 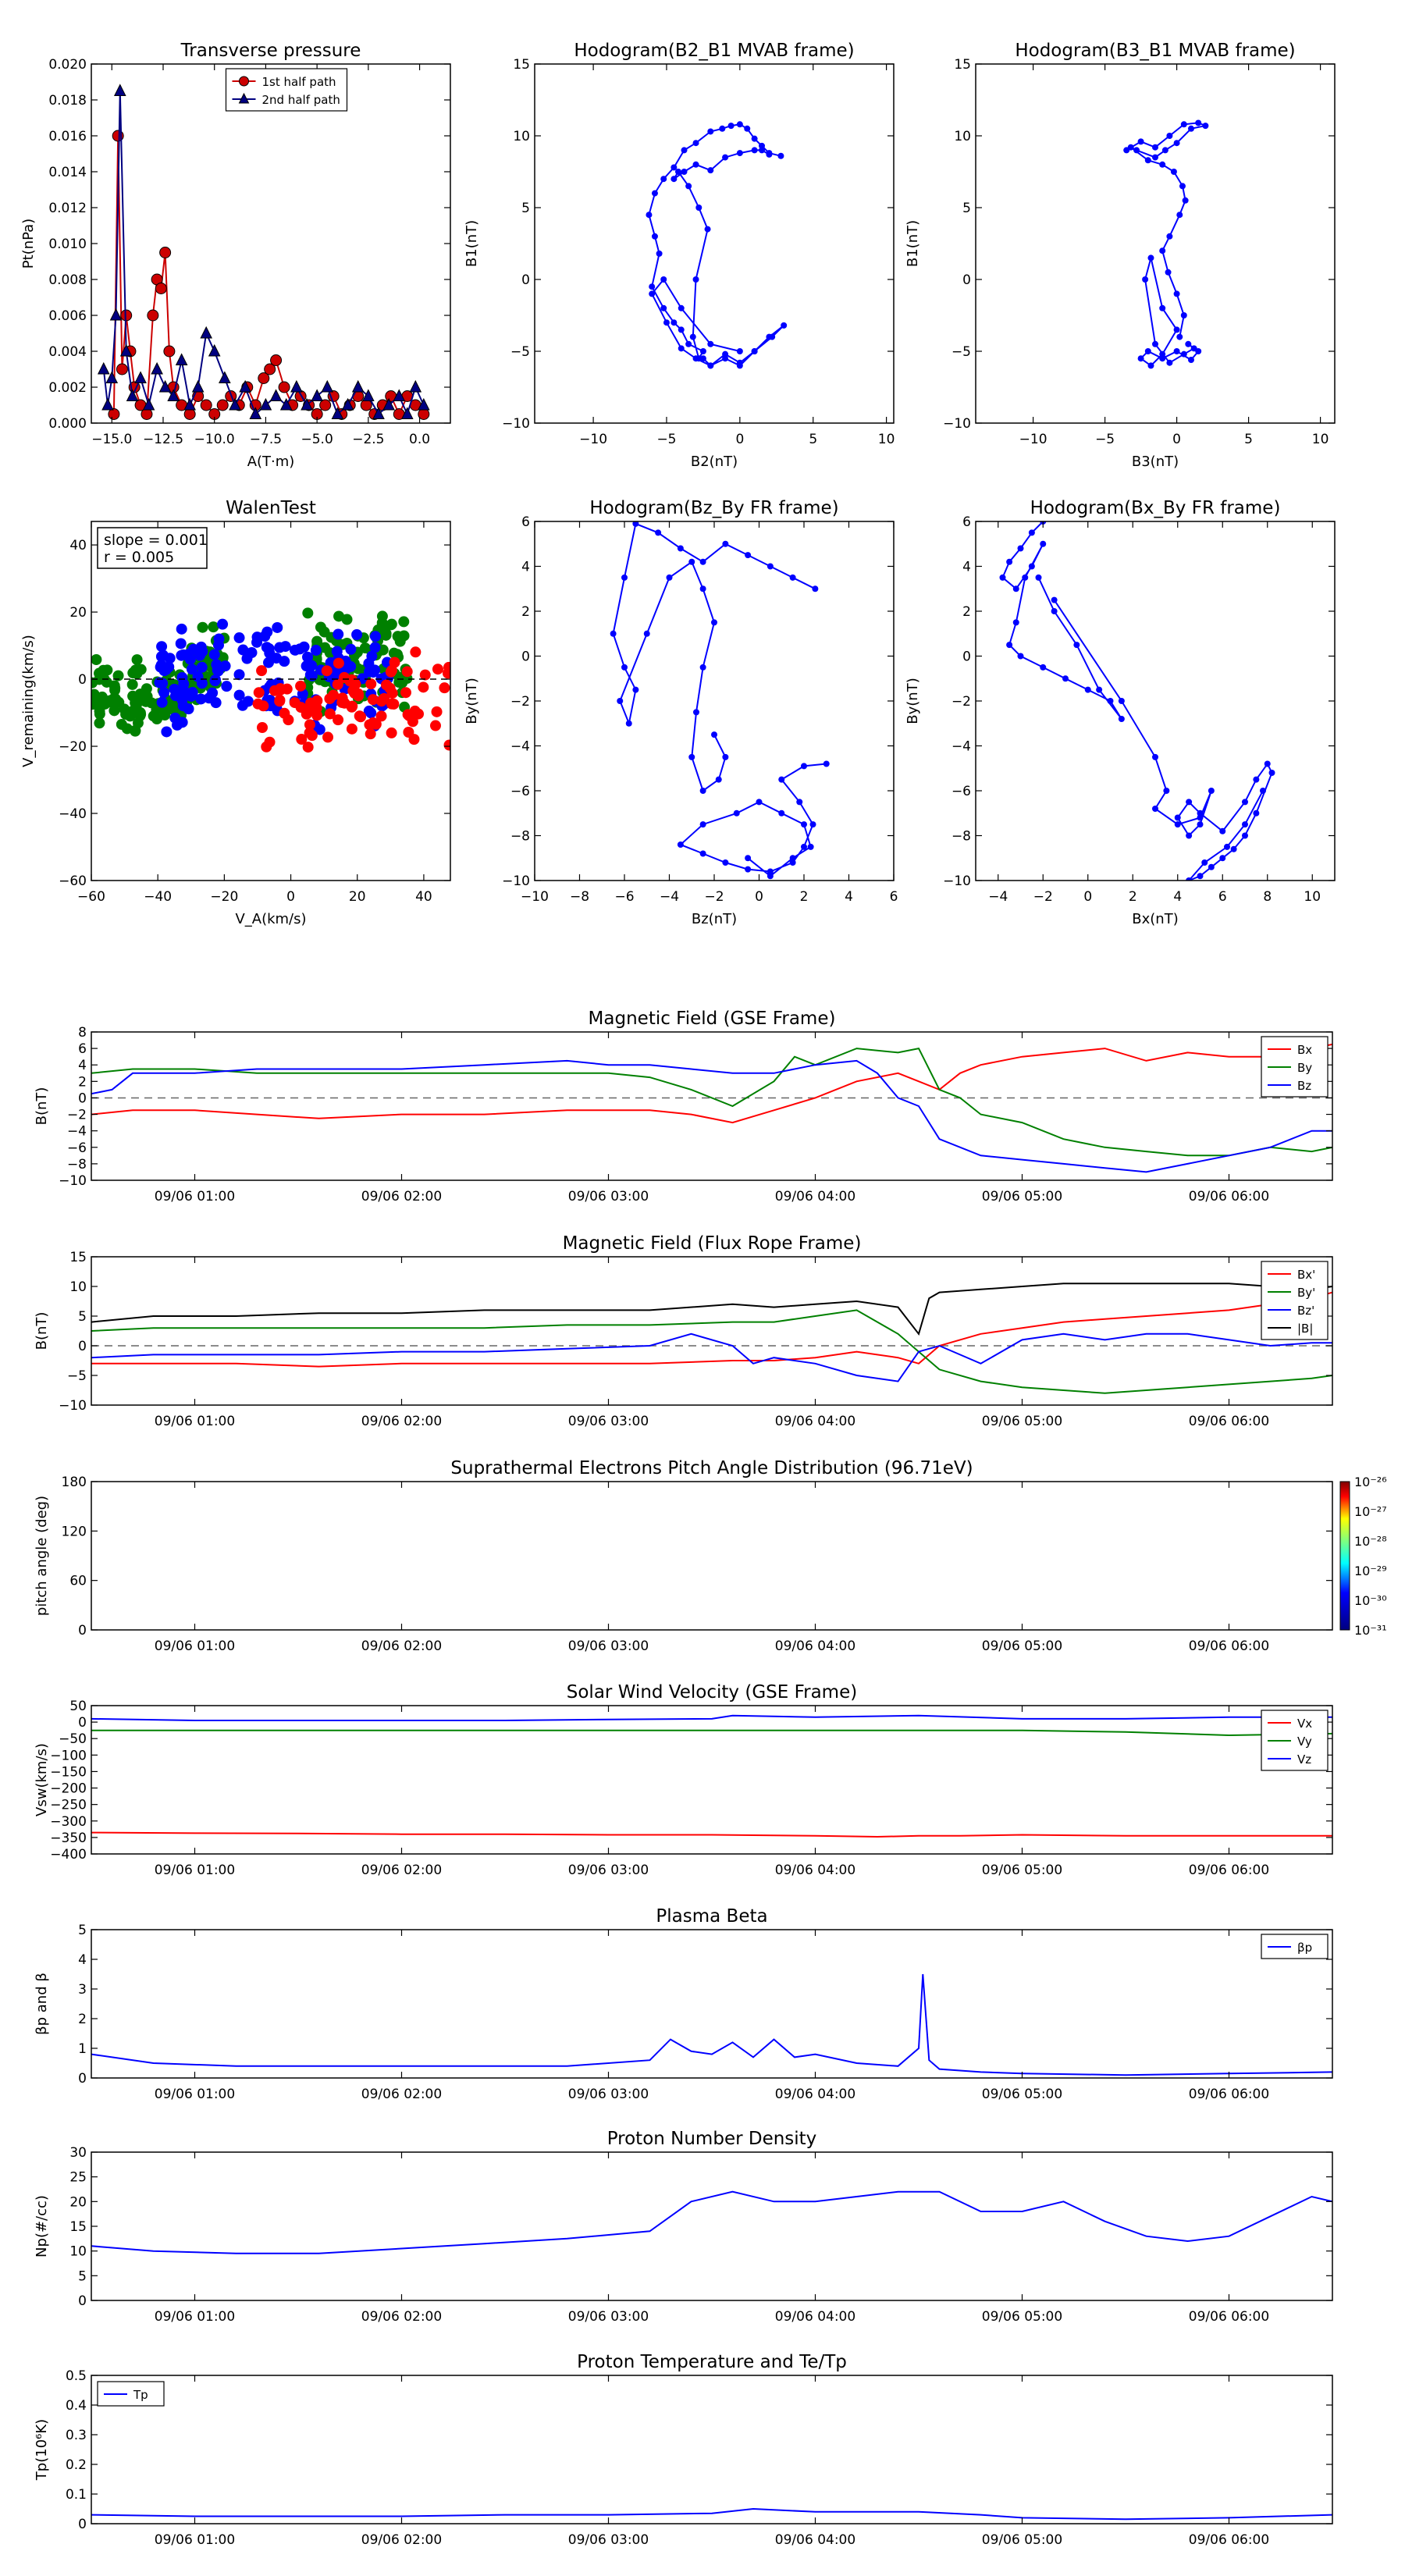 I want to click on y-tick-label: 1, so click(x=82, y=2049).